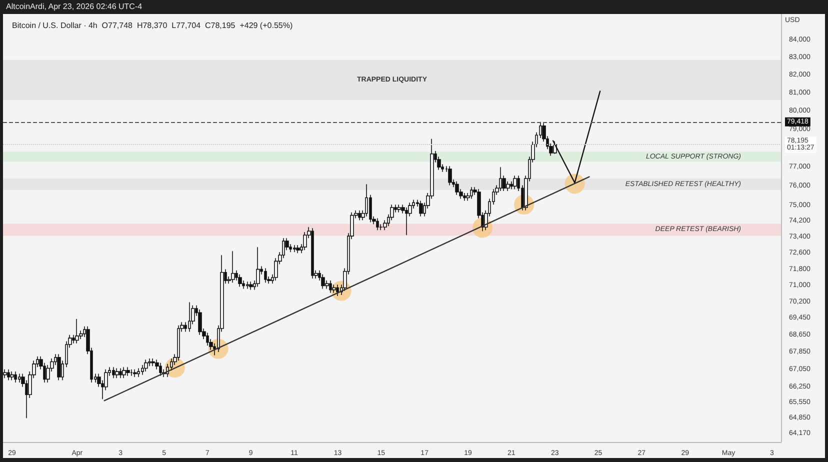 This screenshot has width=828, height=462. What do you see at coordinates (152, 25) in the screenshot?
I see `chart-title: Bitcoin / U.S. Dollar · 4h O77,748 H78,370 L77,704 C78,195 +429 (+0.55%)` at bounding box center [152, 25].